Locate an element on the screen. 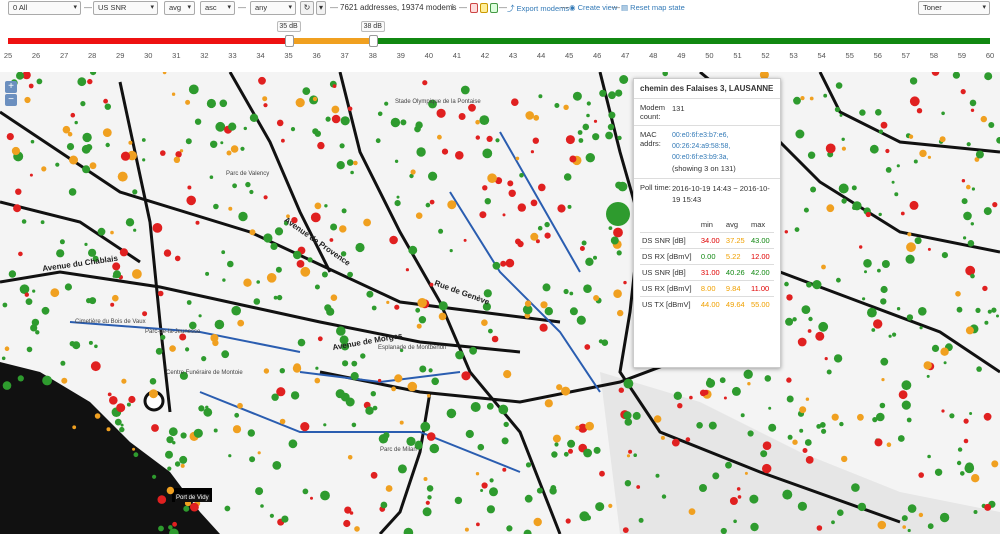 The height and width of the screenshot is (534, 1000). low-threshold-label: 35 dB is located at coordinates (288, 26).